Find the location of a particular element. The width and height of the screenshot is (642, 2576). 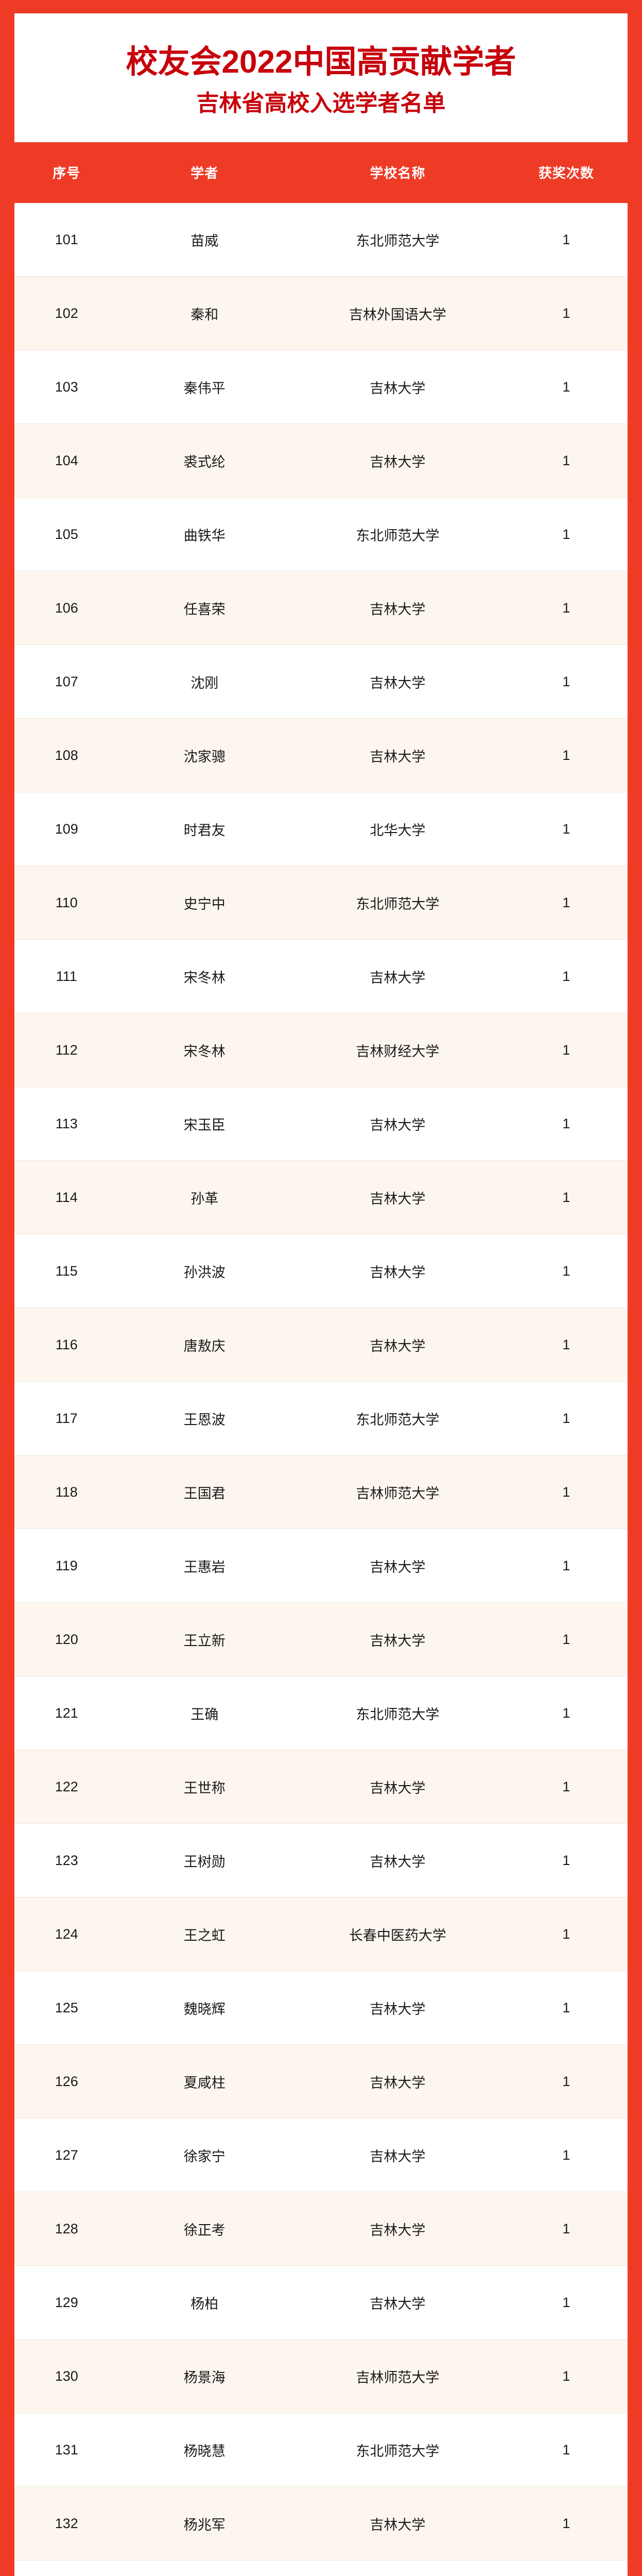

row-index: 129 is located at coordinates (66, 2302).